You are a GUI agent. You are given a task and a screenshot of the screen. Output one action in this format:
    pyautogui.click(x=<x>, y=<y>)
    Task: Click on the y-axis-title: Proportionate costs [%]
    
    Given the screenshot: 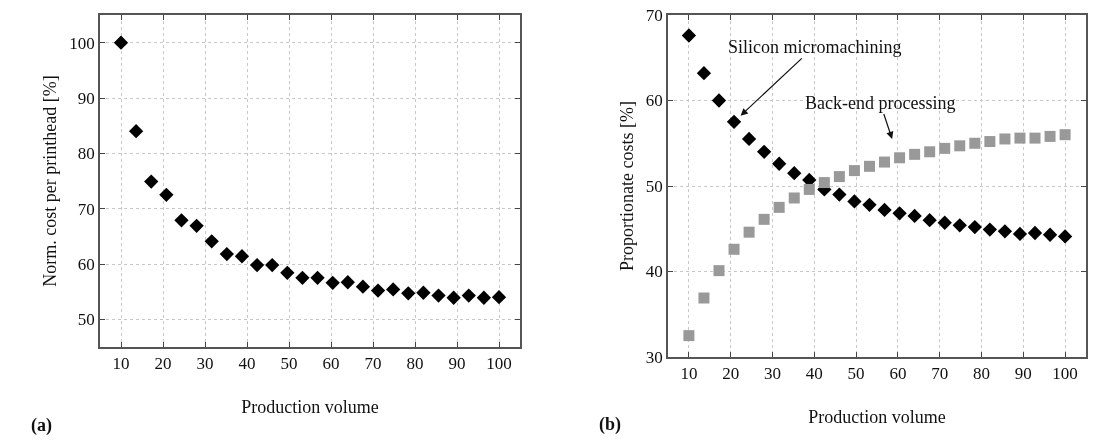 What is the action you would take?
    pyautogui.click(x=626, y=186)
    